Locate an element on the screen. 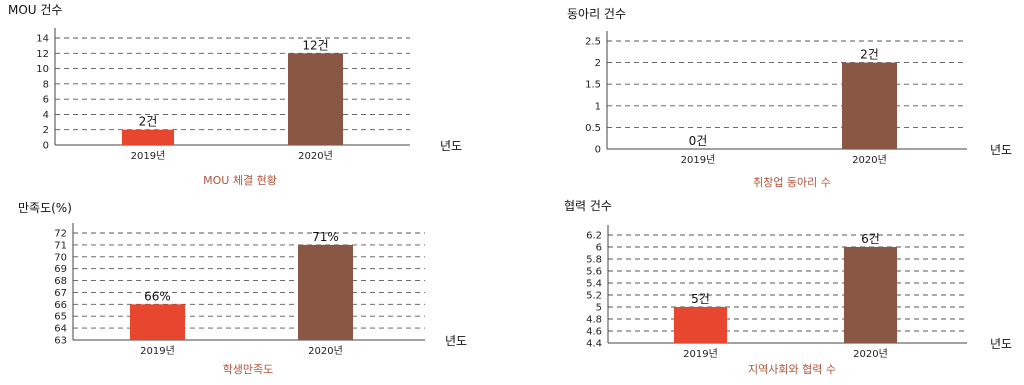 The width and height of the screenshot is (1024, 385). data-label: 71% is located at coordinates (325, 237).